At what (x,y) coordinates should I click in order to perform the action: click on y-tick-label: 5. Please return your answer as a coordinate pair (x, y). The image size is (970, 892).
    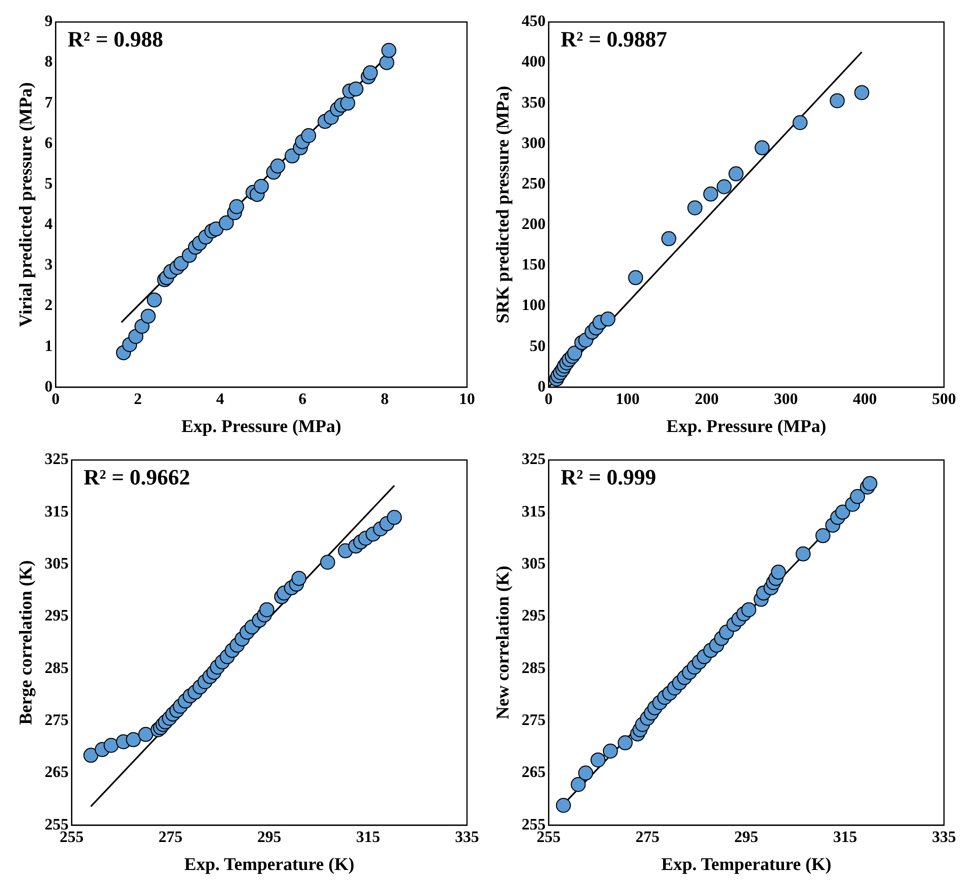
    Looking at the image, I should click on (48, 183).